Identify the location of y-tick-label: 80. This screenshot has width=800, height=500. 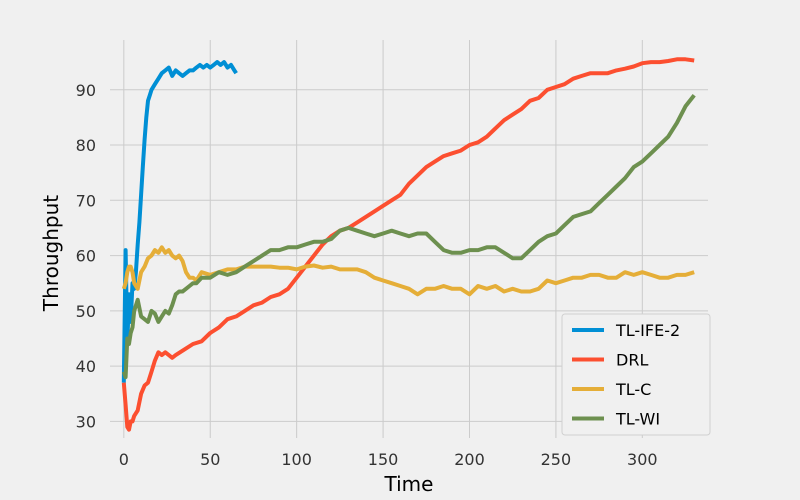
(86, 145).